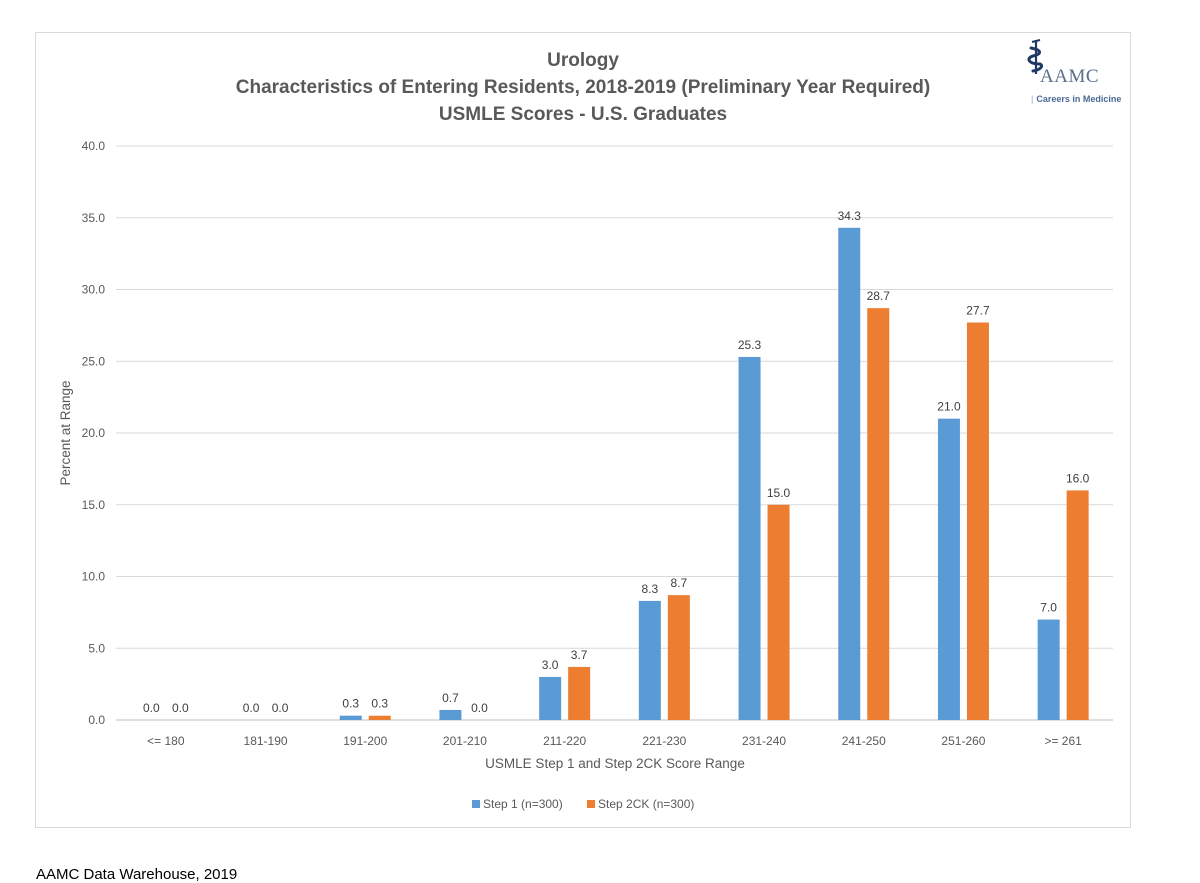 The height and width of the screenshot is (883, 1200). Describe the element at coordinates (879, 296) in the screenshot. I see `data-label: 28.7` at that location.